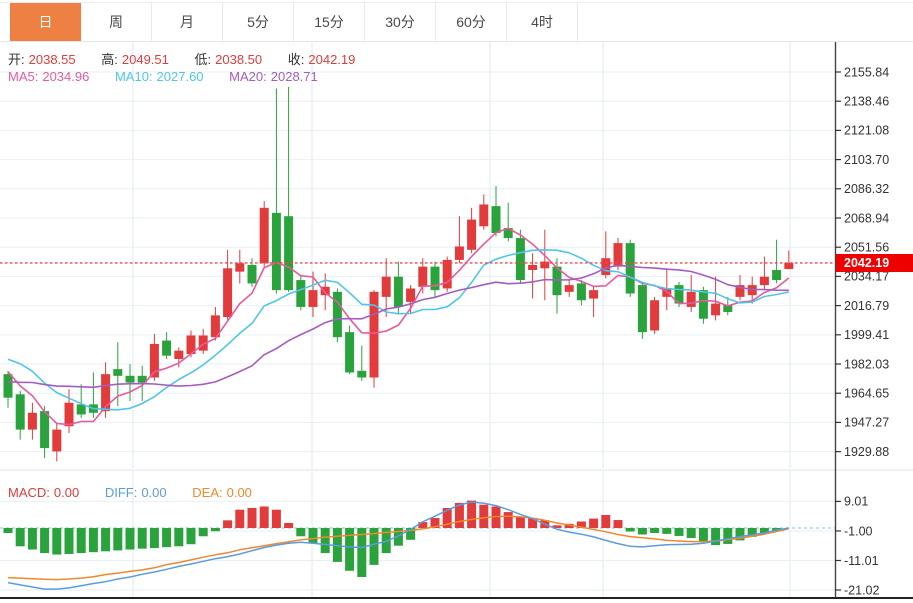 The image size is (913, 603). What do you see at coordinates (866, 277) in the screenshot?
I see `svg-text: 2034.17` at bounding box center [866, 277].